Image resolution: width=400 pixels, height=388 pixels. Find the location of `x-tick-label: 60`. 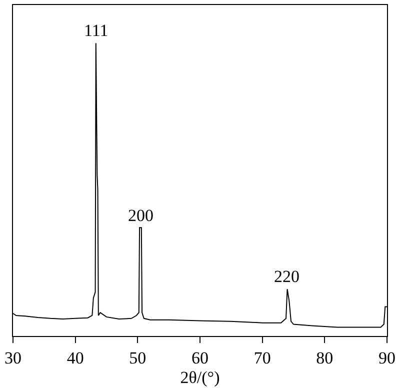

x-tick-label: 60 is located at coordinates (200, 358).